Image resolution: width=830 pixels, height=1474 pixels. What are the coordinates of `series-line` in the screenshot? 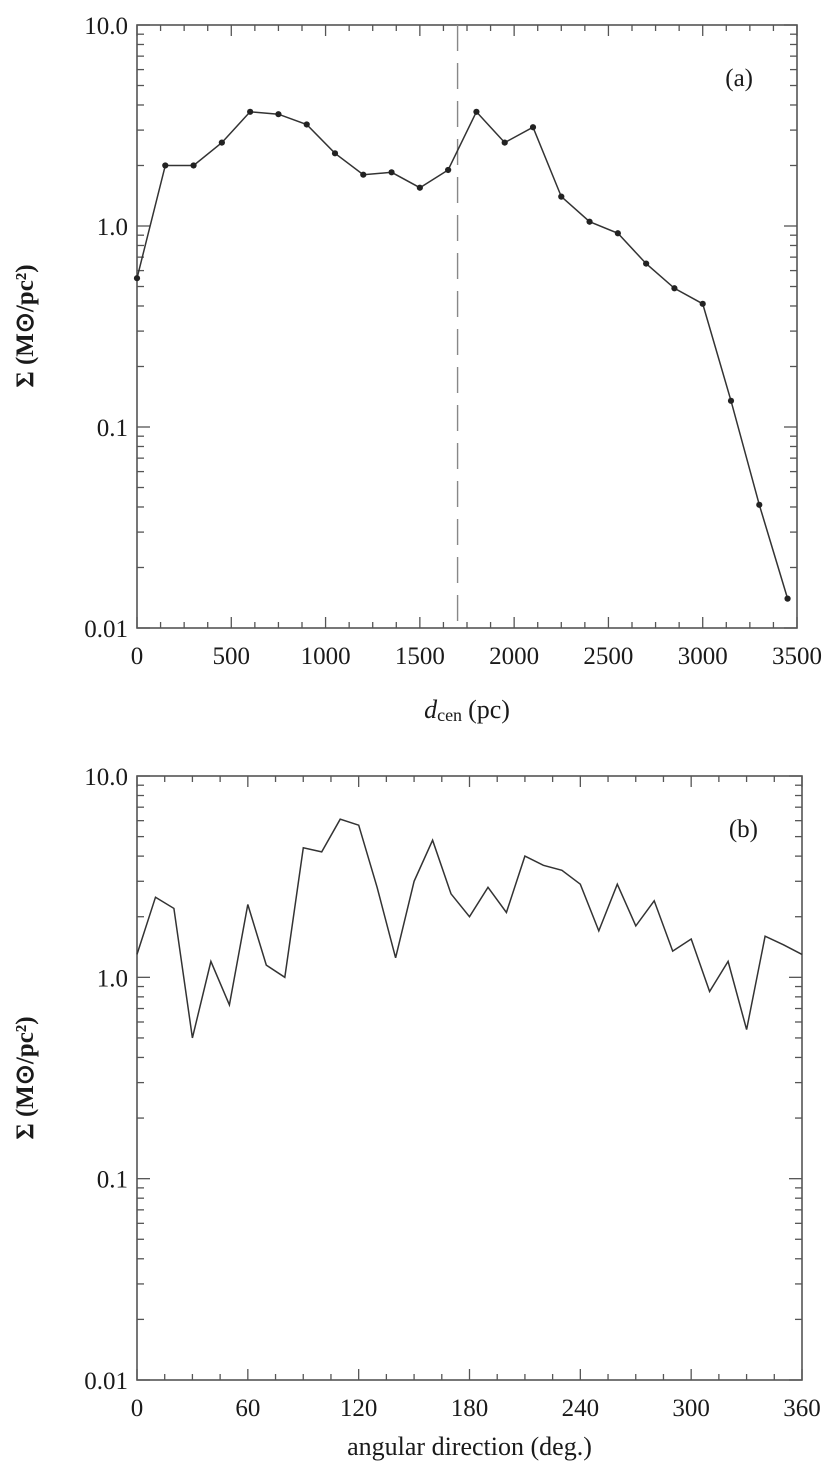 It's located at (469, 928).